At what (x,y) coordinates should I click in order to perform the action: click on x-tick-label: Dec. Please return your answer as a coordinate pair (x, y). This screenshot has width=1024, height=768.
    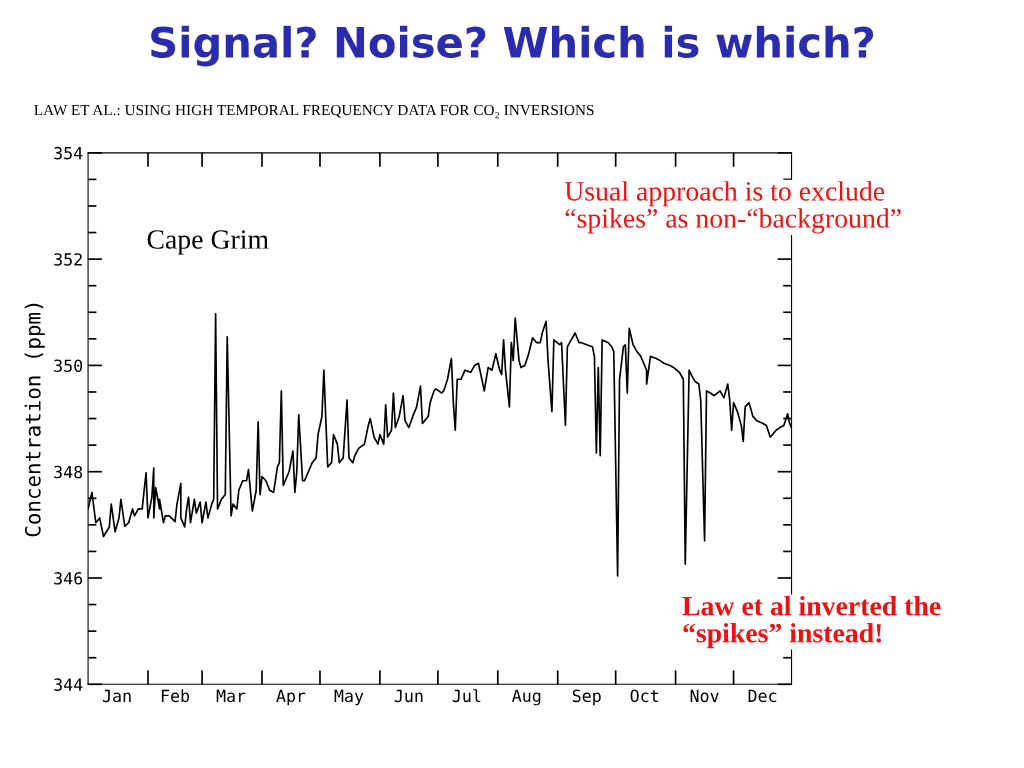
    Looking at the image, I should click on (762, 696).